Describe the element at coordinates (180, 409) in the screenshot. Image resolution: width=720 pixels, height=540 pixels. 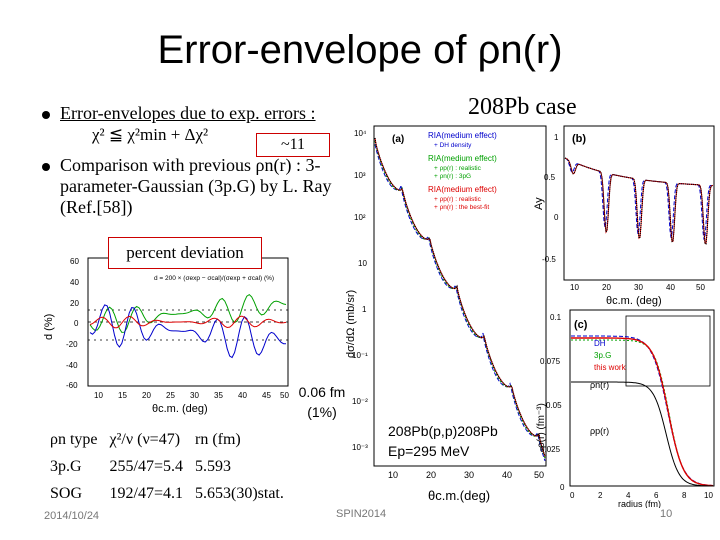
I see `pd-xlabel: θc.m. (deg)` at that location.